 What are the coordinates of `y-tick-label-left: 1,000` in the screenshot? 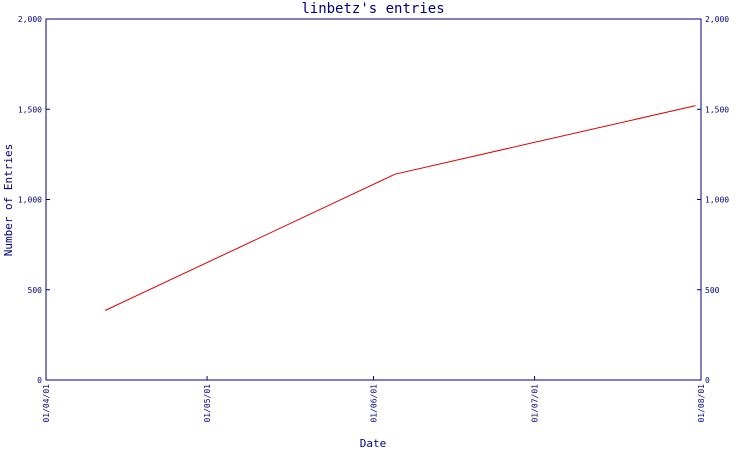 It's located at (30, 200).